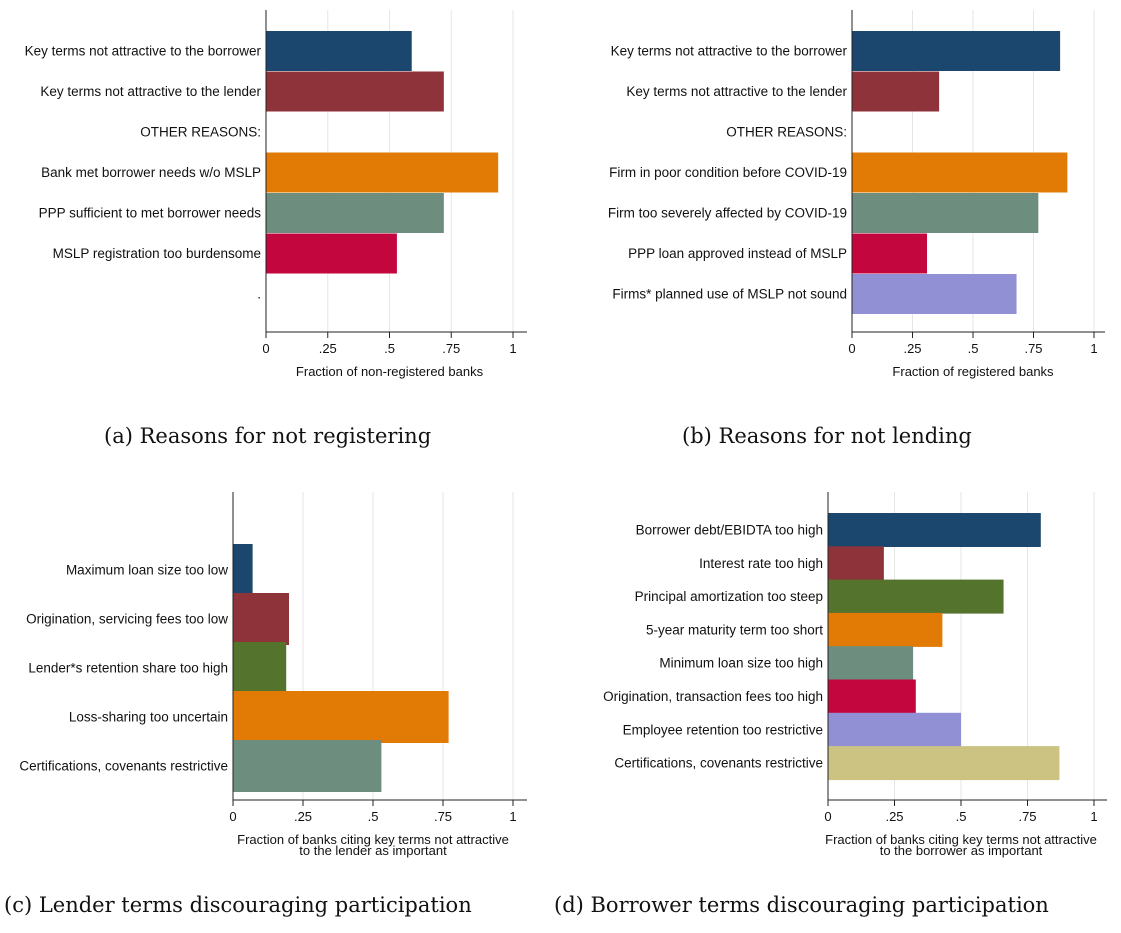 The image size is (1121, 933). Describe the element at coordinates (728, 172) in the screenshot. I see `category-label: Firm in poor condition before COVID-19` at that location.